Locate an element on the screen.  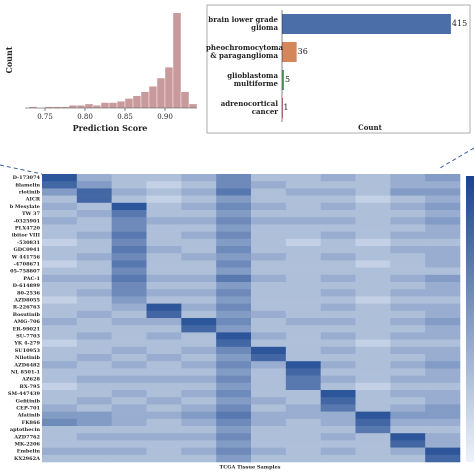
value-label: 415 is located at coordinates (459, 23).